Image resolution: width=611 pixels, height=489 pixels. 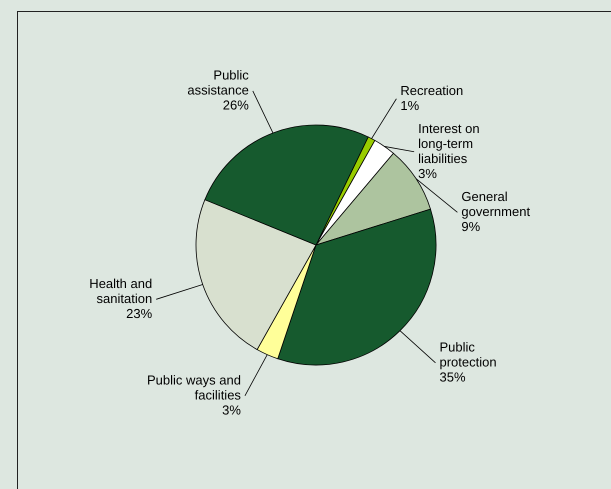 I want to click on slice-label: Recreation, so click(x=432, y=90).